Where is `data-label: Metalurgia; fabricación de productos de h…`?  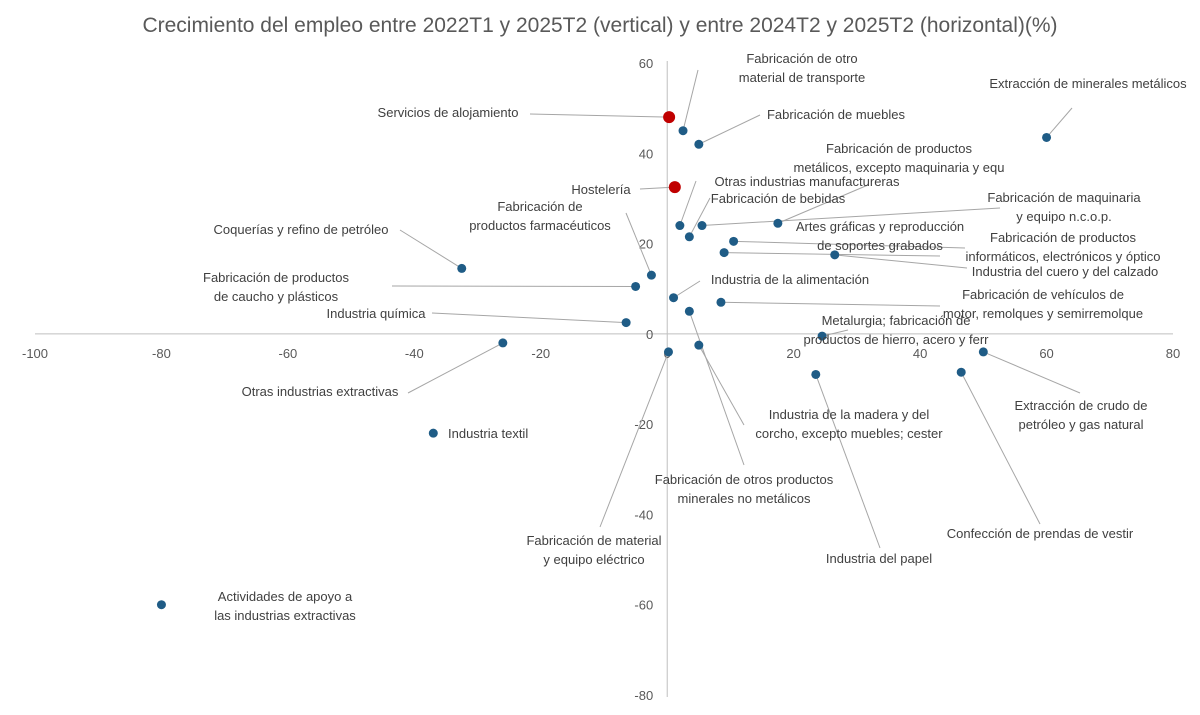 data-label: Metalurgia; fabricación de productos de h… is located at coordinates (897, 330).